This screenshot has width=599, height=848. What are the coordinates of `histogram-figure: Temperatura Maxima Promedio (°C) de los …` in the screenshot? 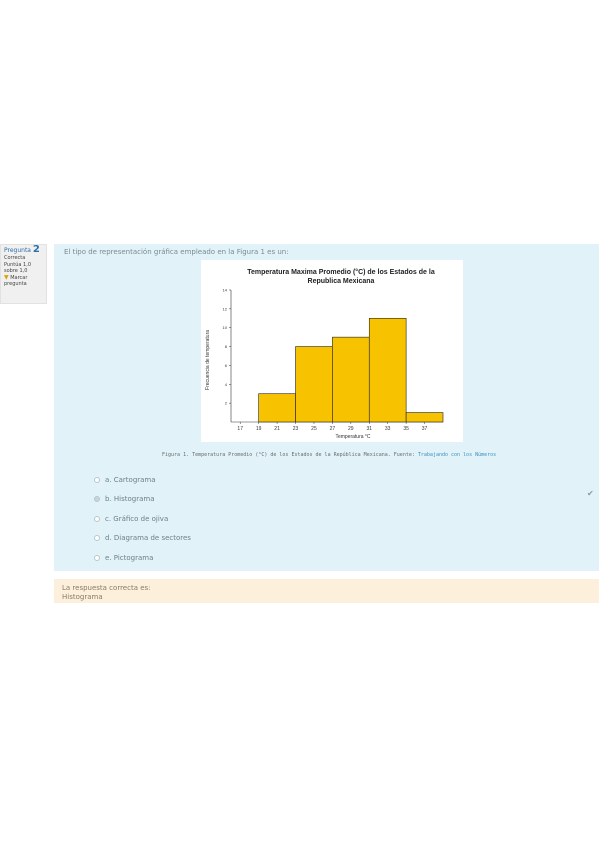 It's located at (332, 351).